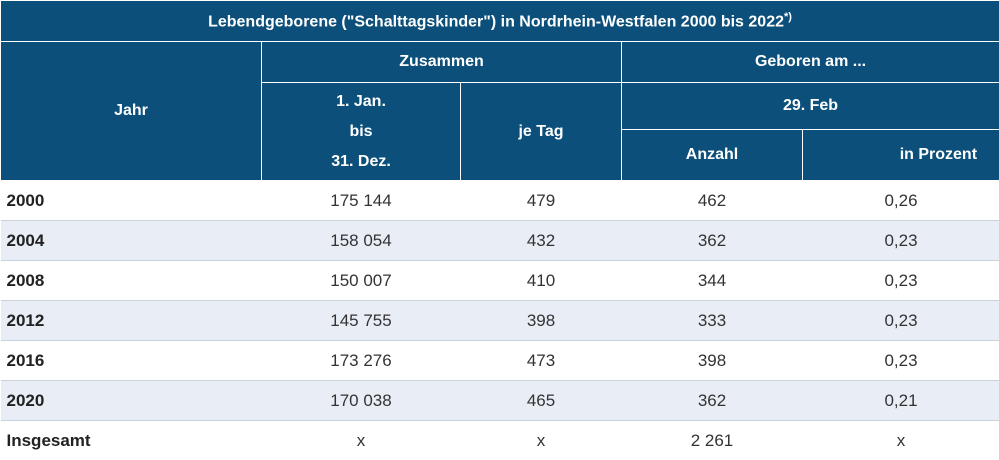  What do you see at coordinates (361, 102) in the screenshot?
I see `header-period-line1: 1. Jan.` at bounding box center [361, 102].